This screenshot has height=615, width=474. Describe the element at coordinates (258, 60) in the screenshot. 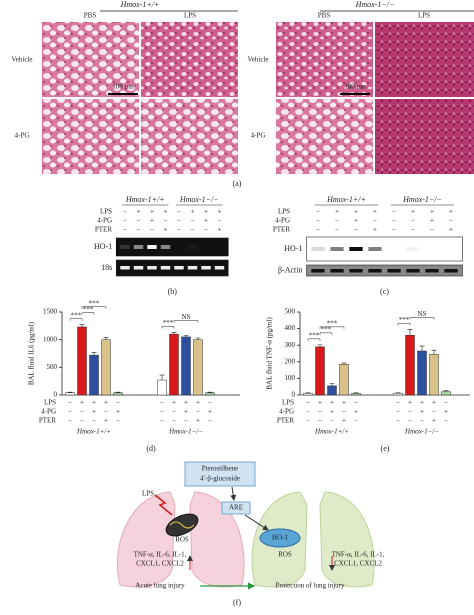

I see `row-label: Vehicle` at that location.